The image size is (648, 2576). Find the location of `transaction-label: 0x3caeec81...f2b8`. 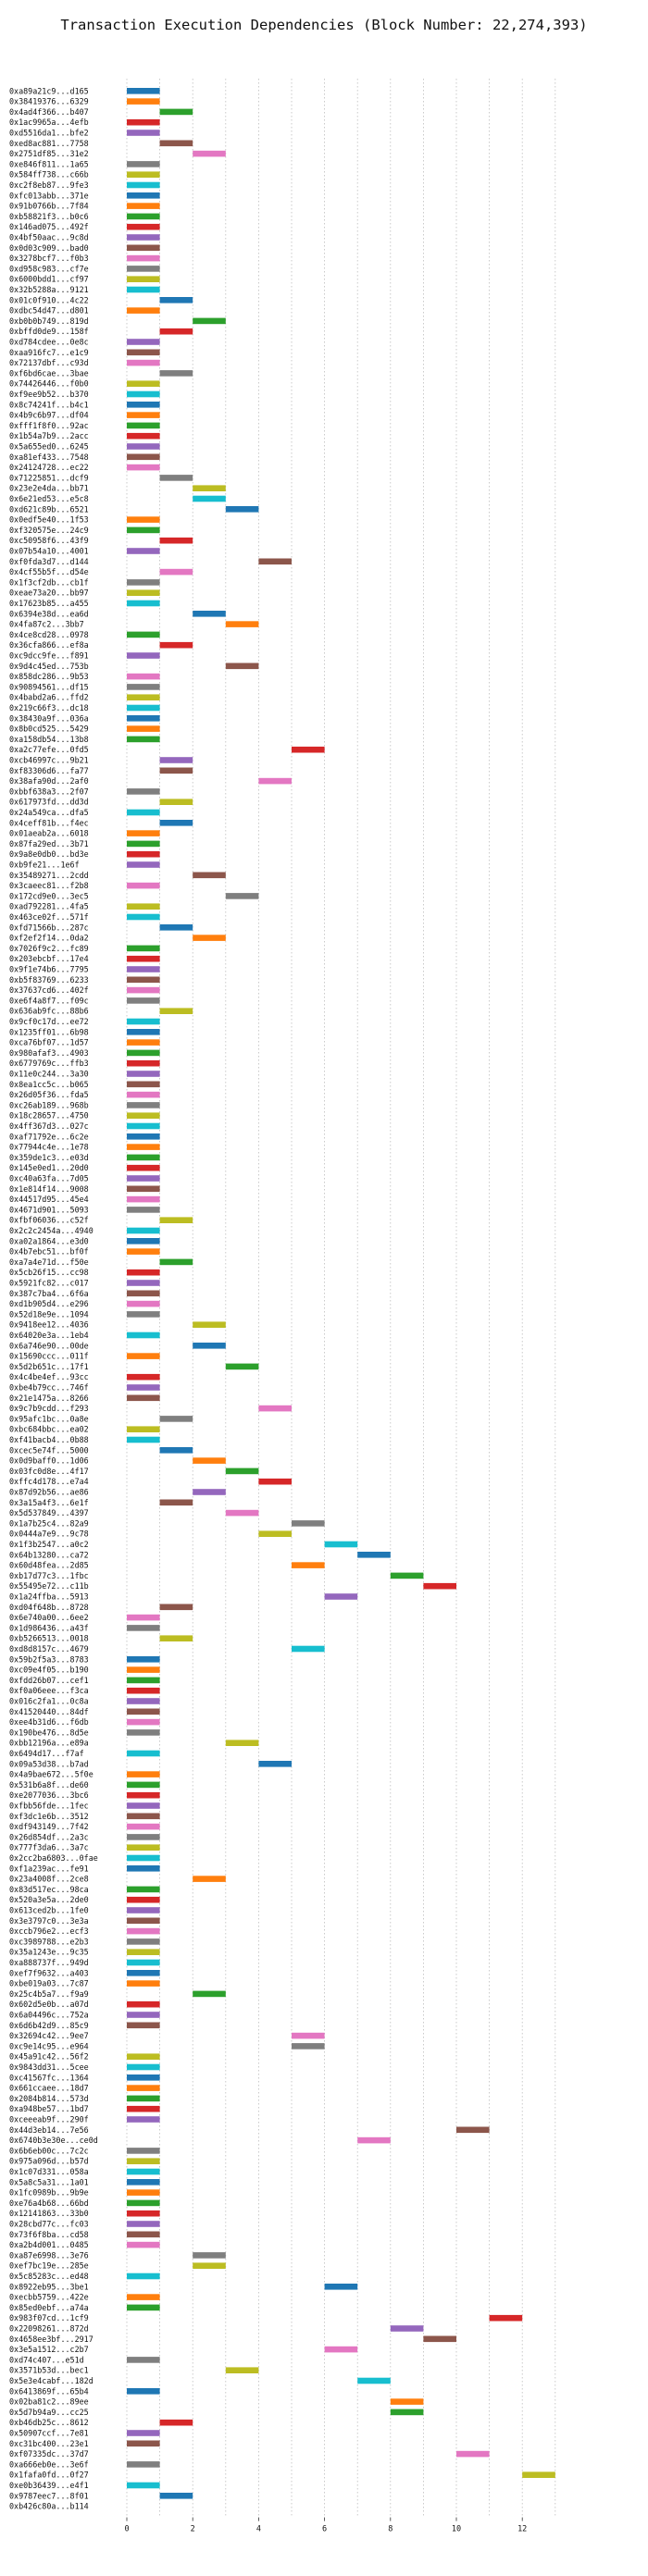

transaction-label: 0x3caeec81...f2b8 is located at coordinates (49, 885).